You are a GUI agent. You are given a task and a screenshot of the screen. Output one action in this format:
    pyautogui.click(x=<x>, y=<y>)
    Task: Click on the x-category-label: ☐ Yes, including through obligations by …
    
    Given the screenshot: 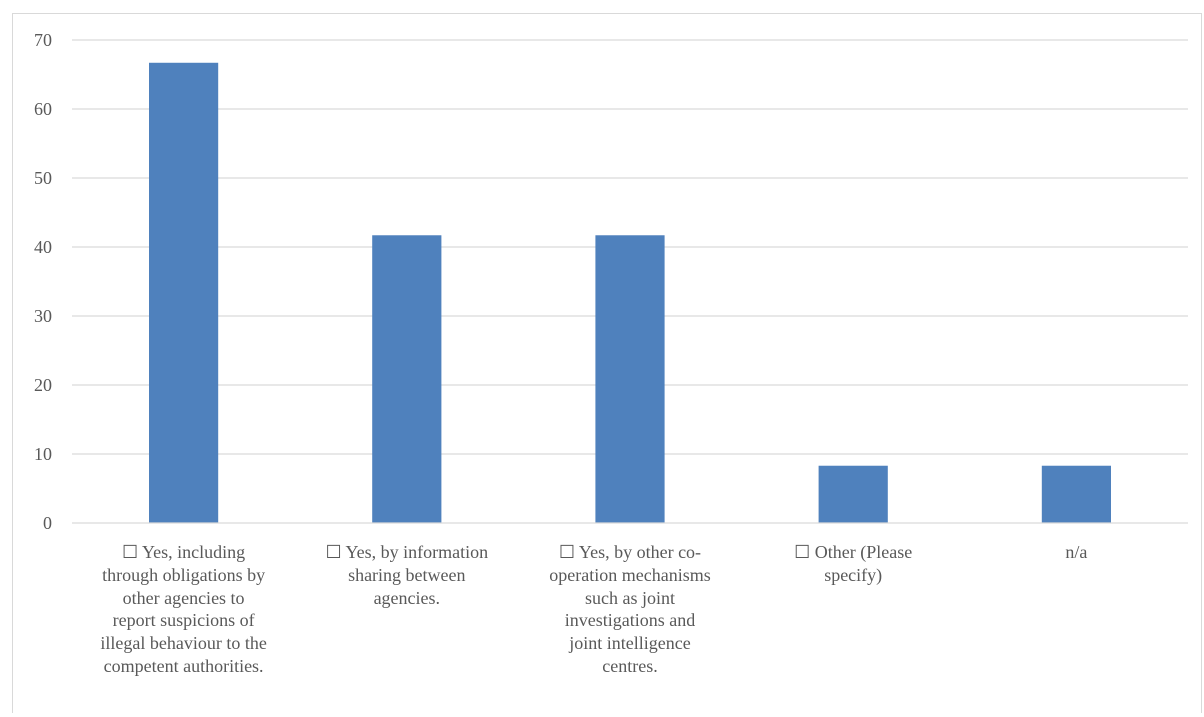 What is the action you would take?
    pyautogui.click(x=183, y=609)
    